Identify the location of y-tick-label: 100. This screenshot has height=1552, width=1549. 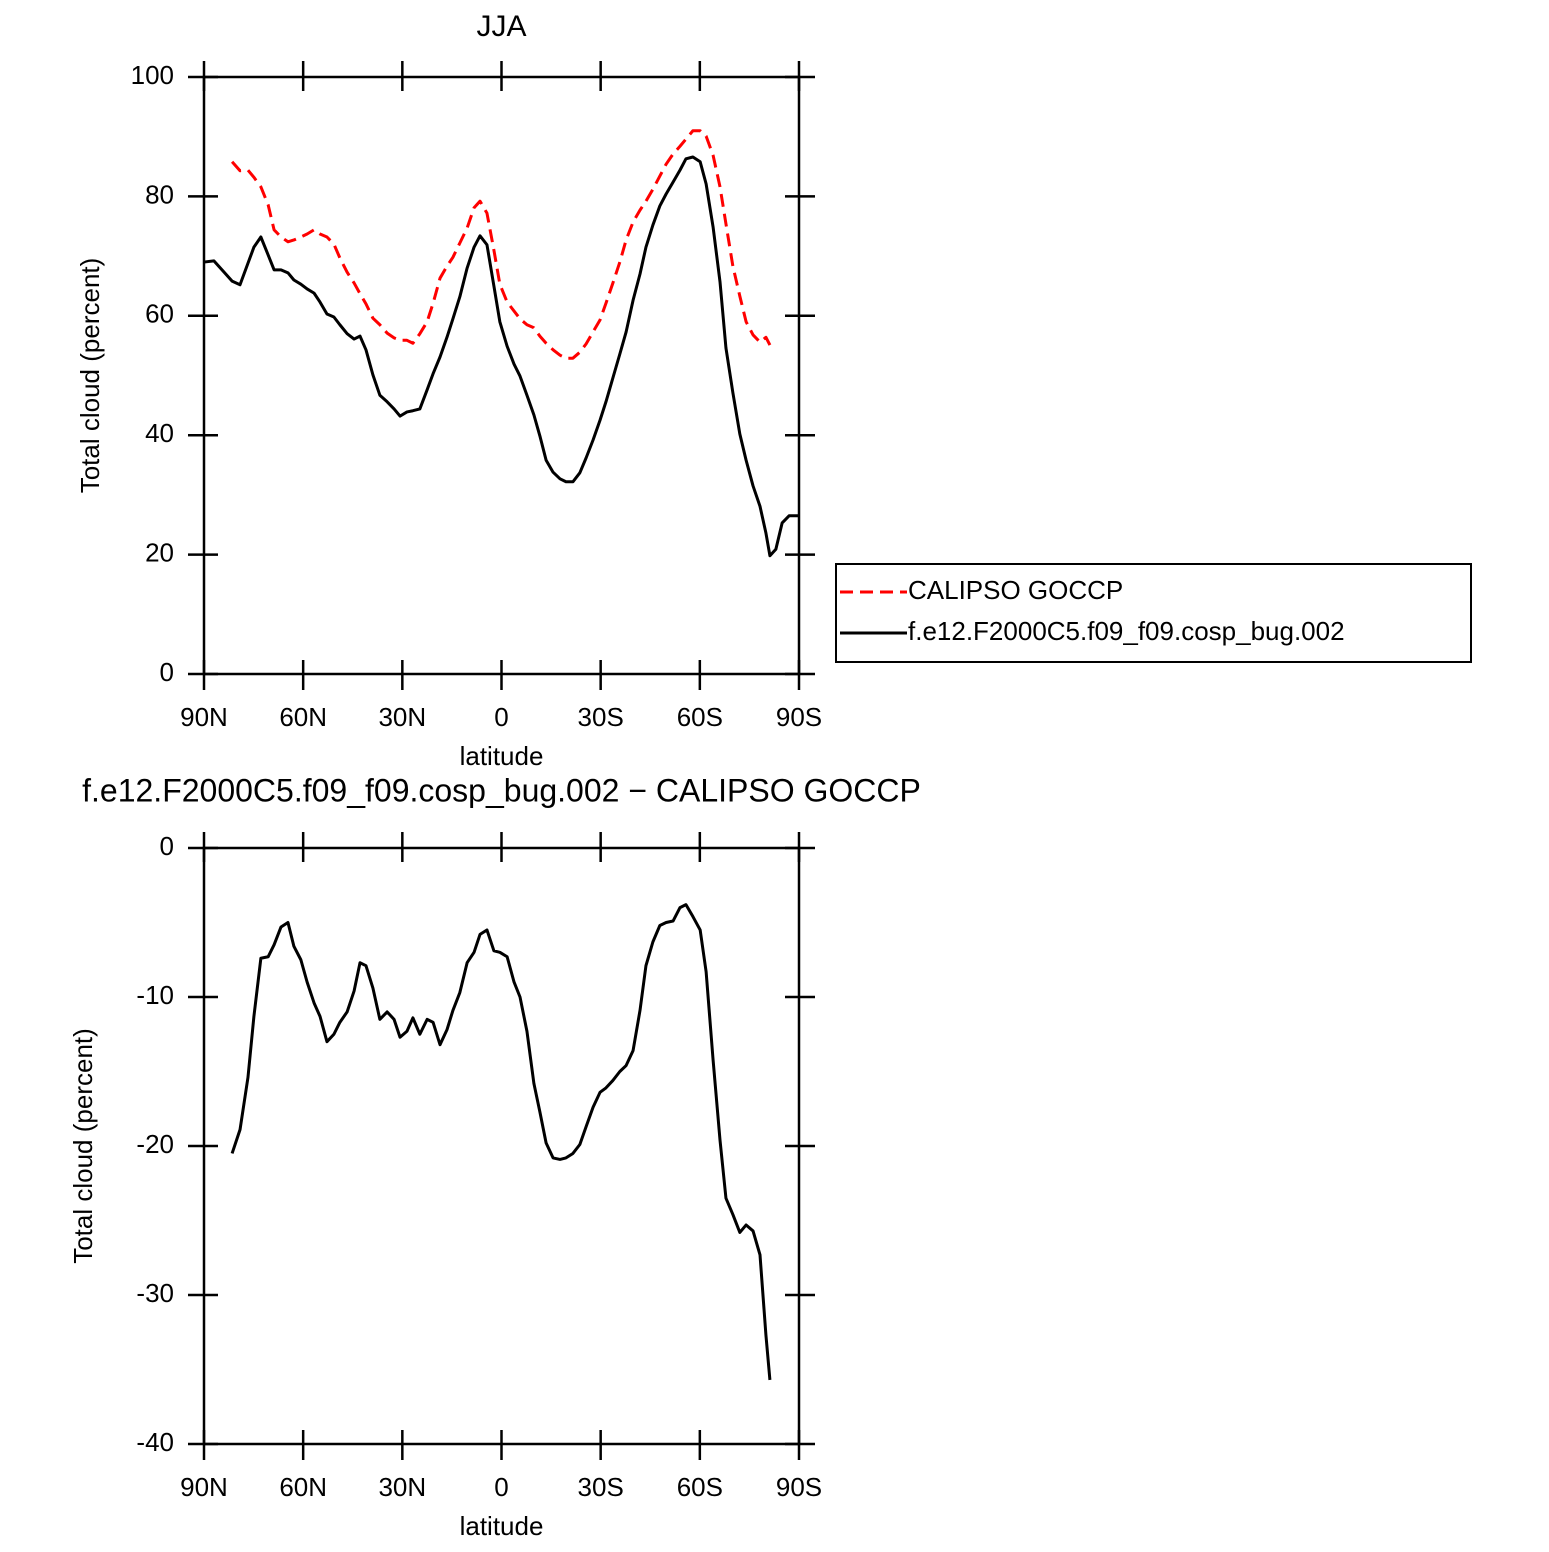
(152, 75).